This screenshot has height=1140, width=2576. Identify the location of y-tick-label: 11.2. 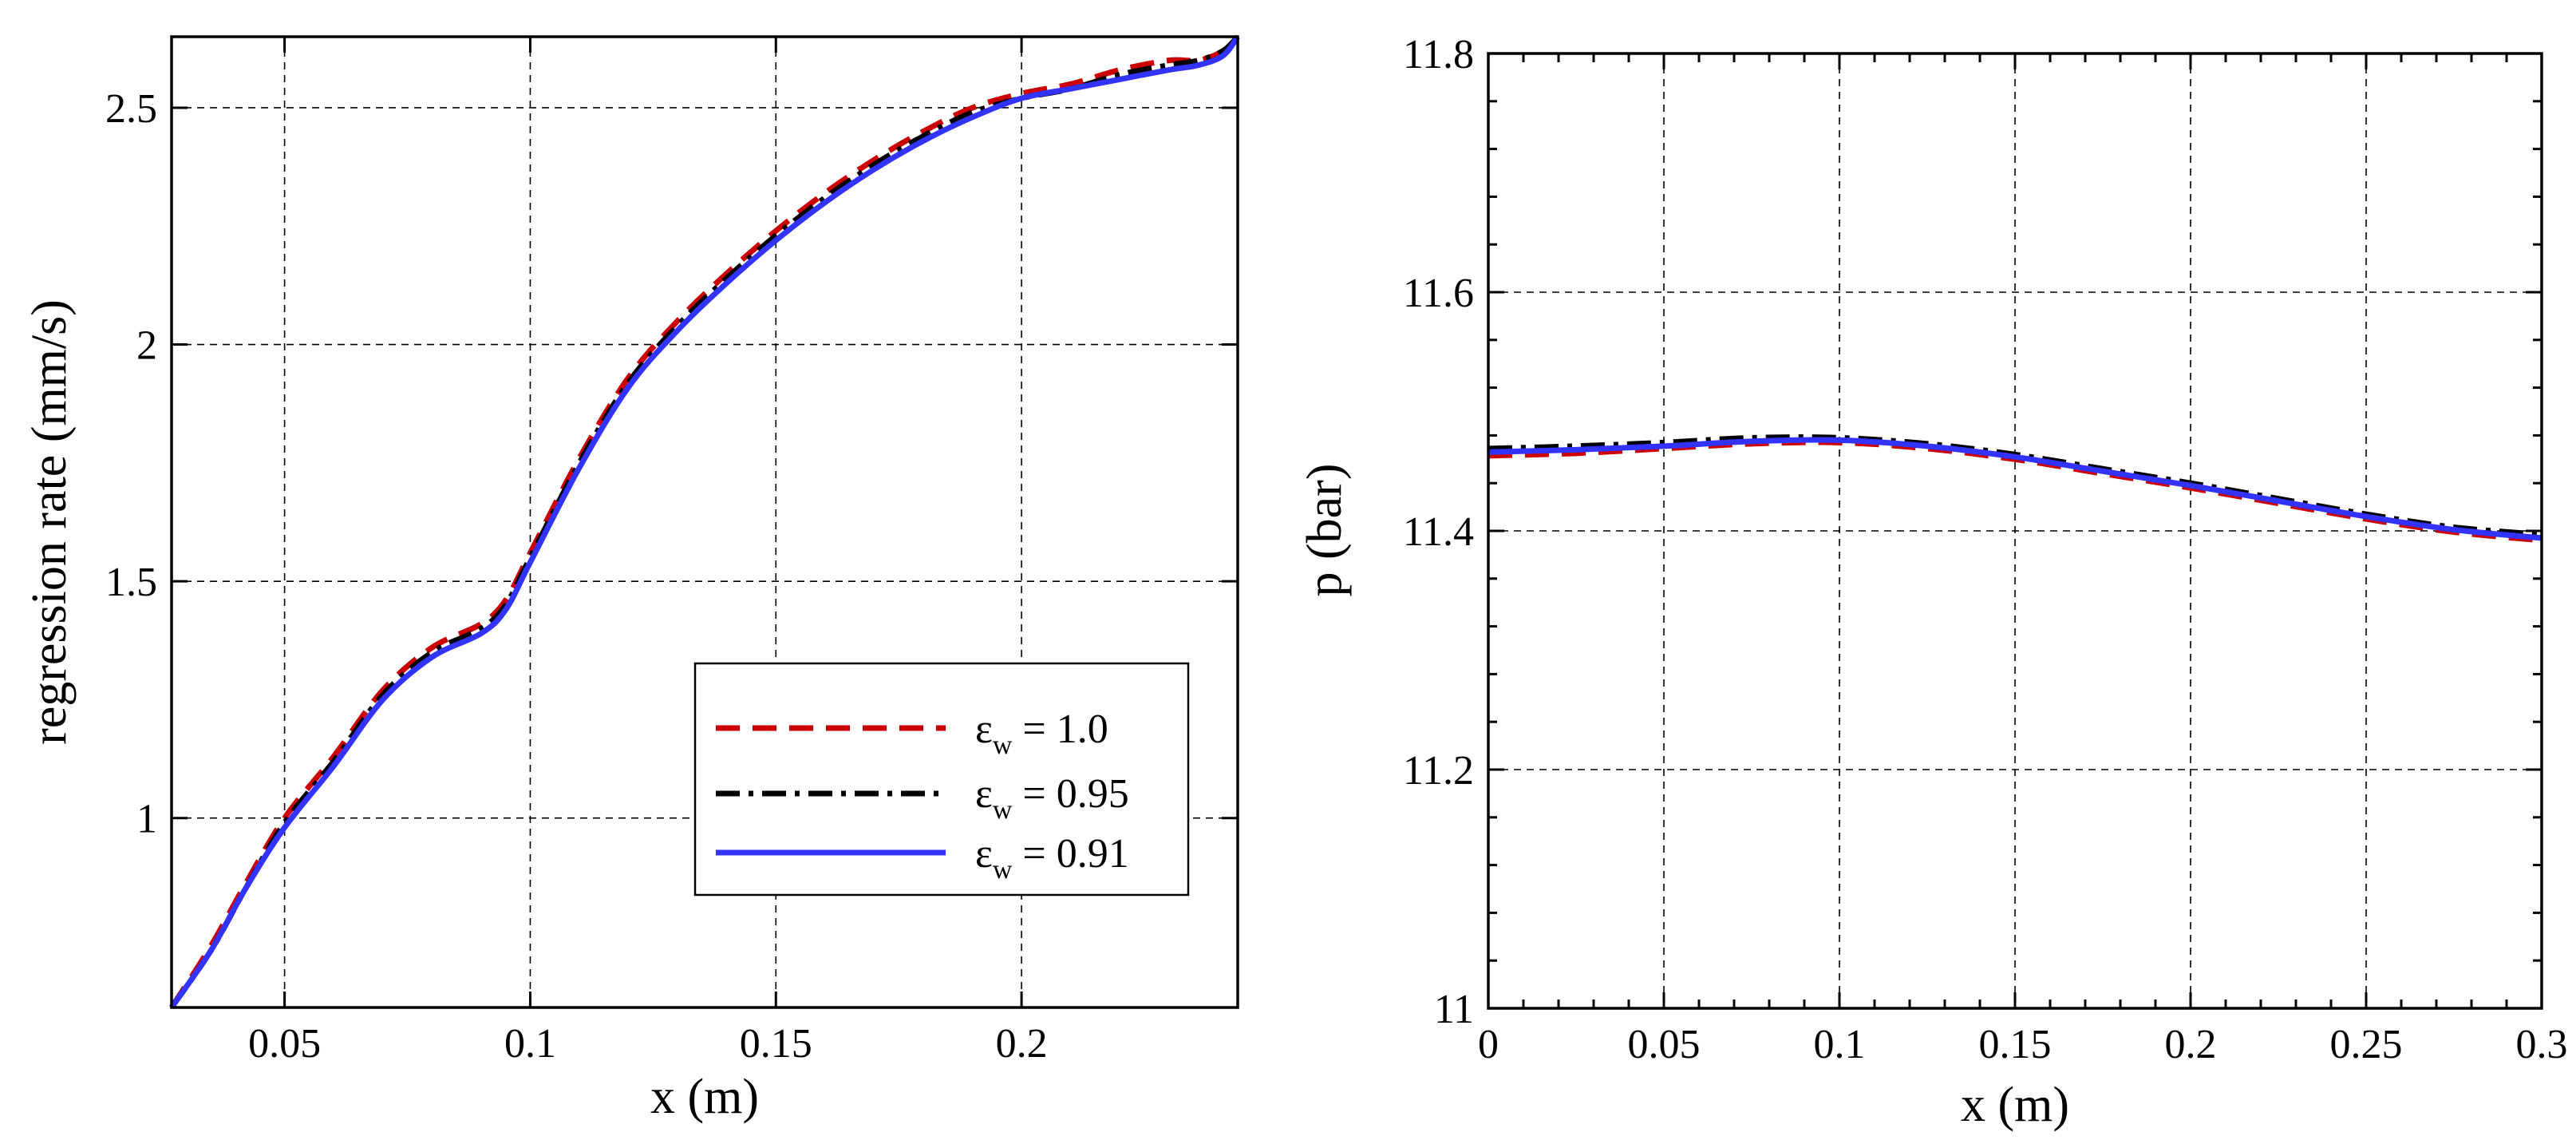
(1438, 771).